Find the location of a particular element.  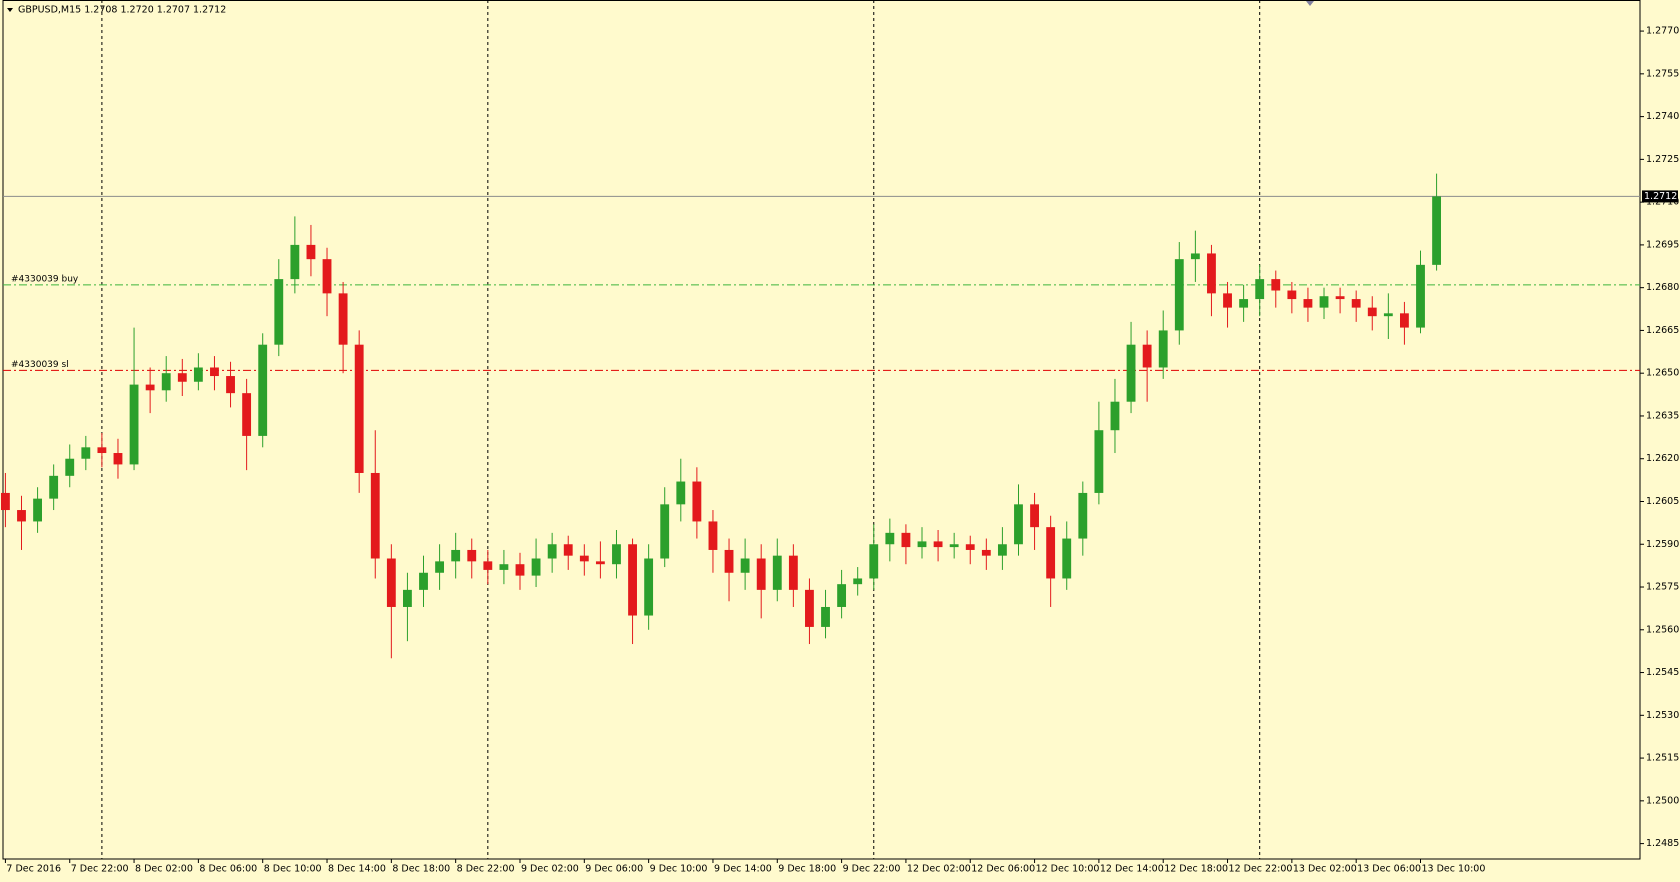

y-tick-label: 1.2605 is located at coordinates (1662, 501).